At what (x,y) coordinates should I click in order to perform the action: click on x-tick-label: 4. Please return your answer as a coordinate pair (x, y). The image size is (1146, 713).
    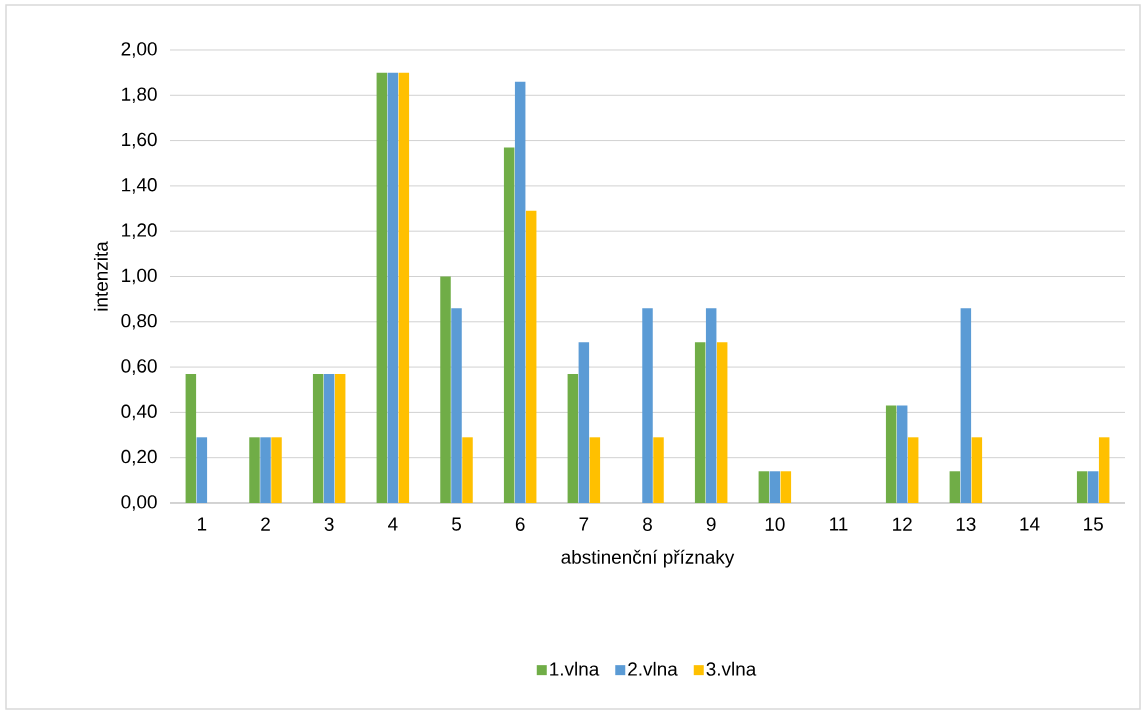
    Looking at the image, I should click on (393, 524).